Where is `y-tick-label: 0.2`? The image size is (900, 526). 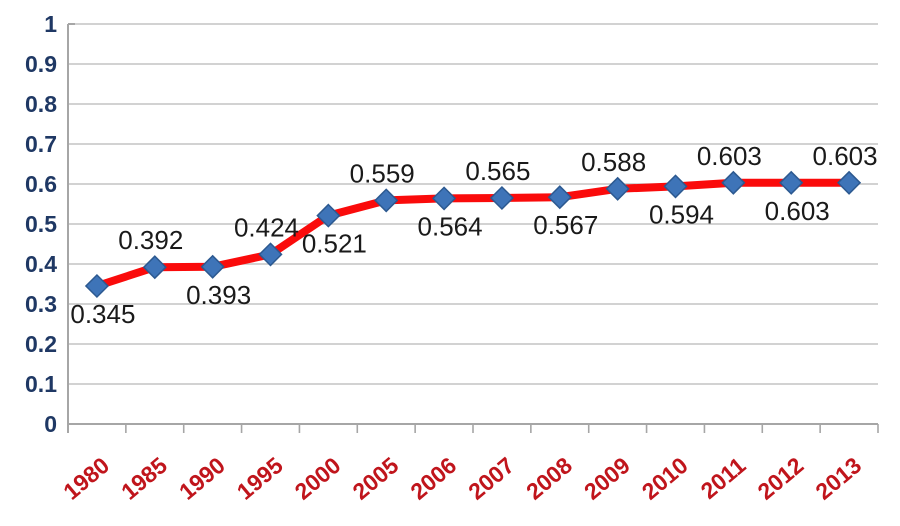
y-tick-label: 0.2 is located at coordinates (41, 344).